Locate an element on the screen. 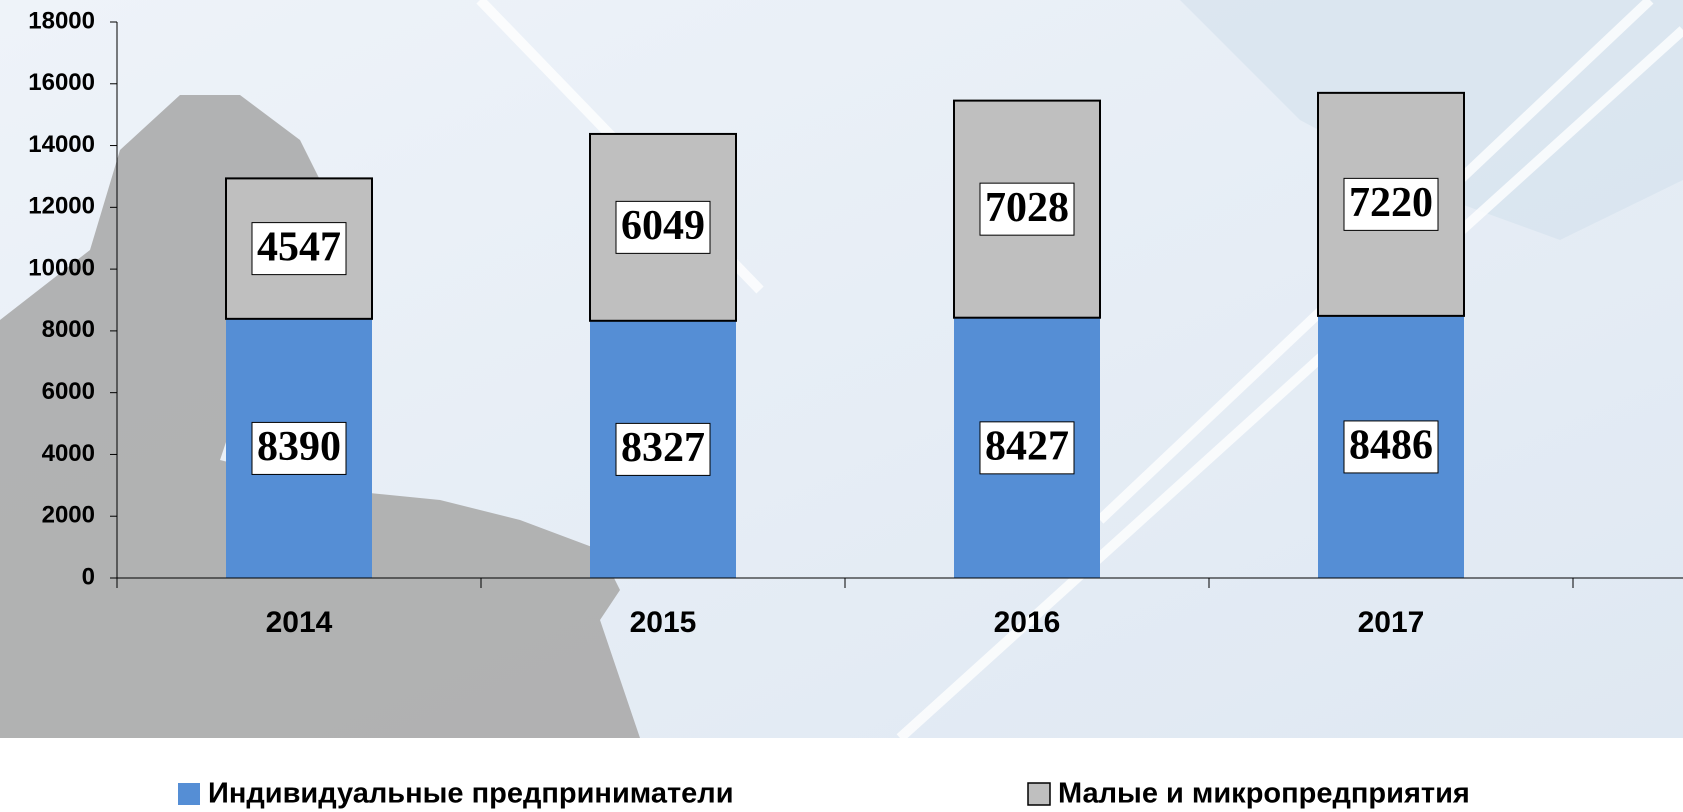 The image size is (1683, 812). y-tick-label: 8000 is located at coordinates (68, 329).